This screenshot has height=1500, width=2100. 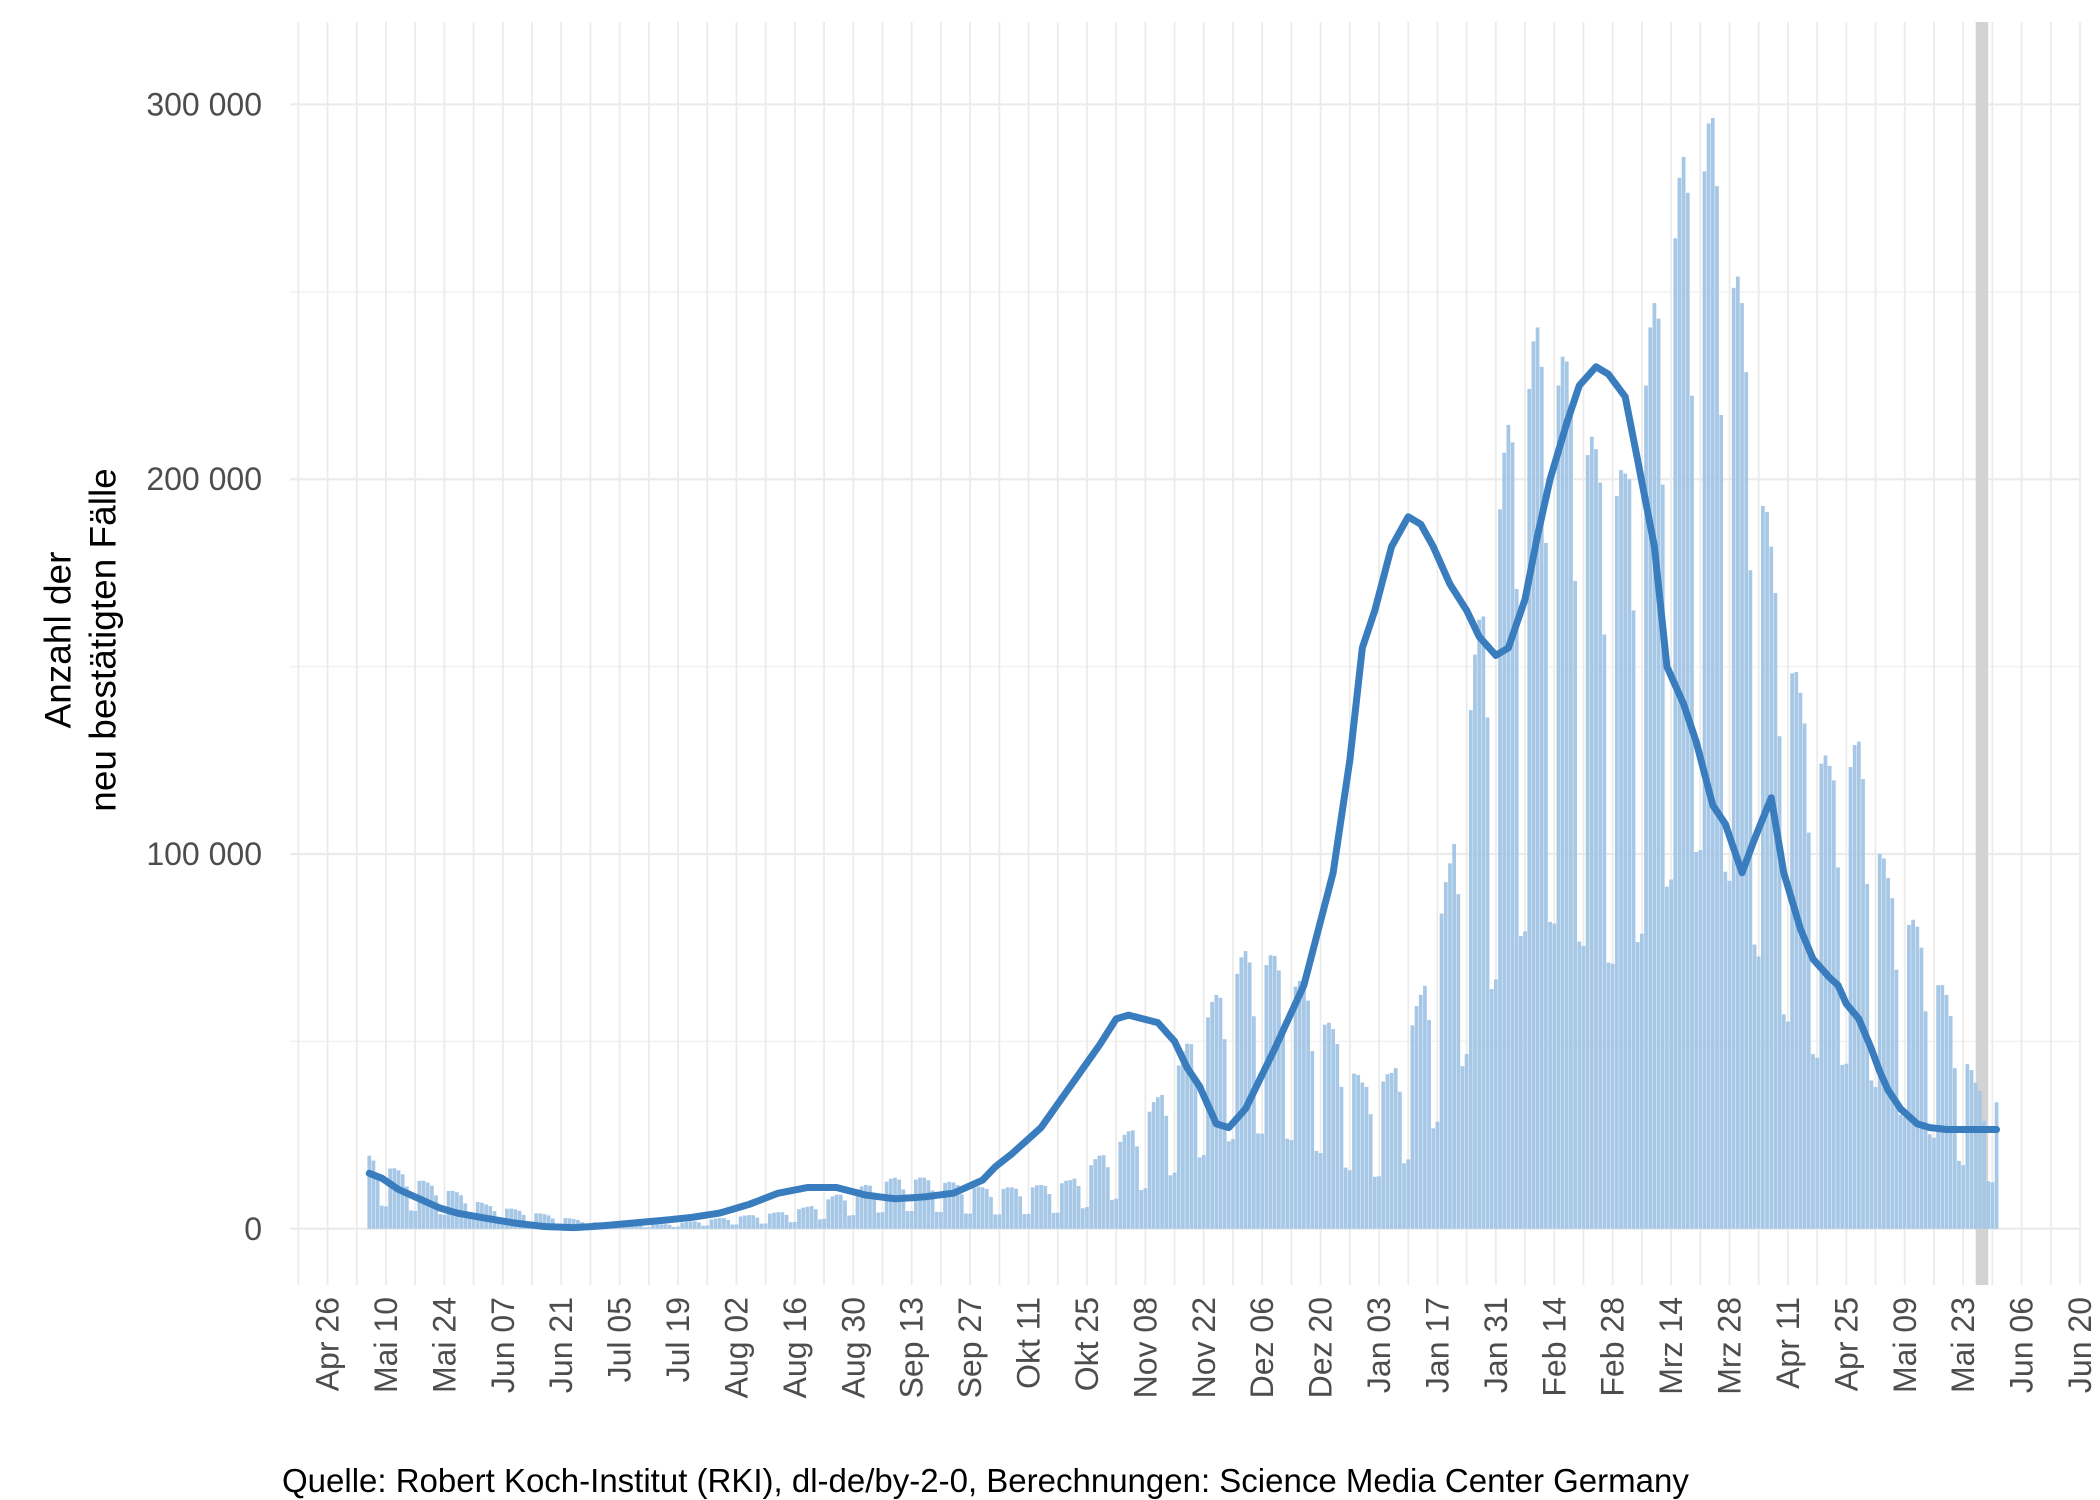 I want to click on x-tick-label: Mai 10, so click(x=386, y=1345).